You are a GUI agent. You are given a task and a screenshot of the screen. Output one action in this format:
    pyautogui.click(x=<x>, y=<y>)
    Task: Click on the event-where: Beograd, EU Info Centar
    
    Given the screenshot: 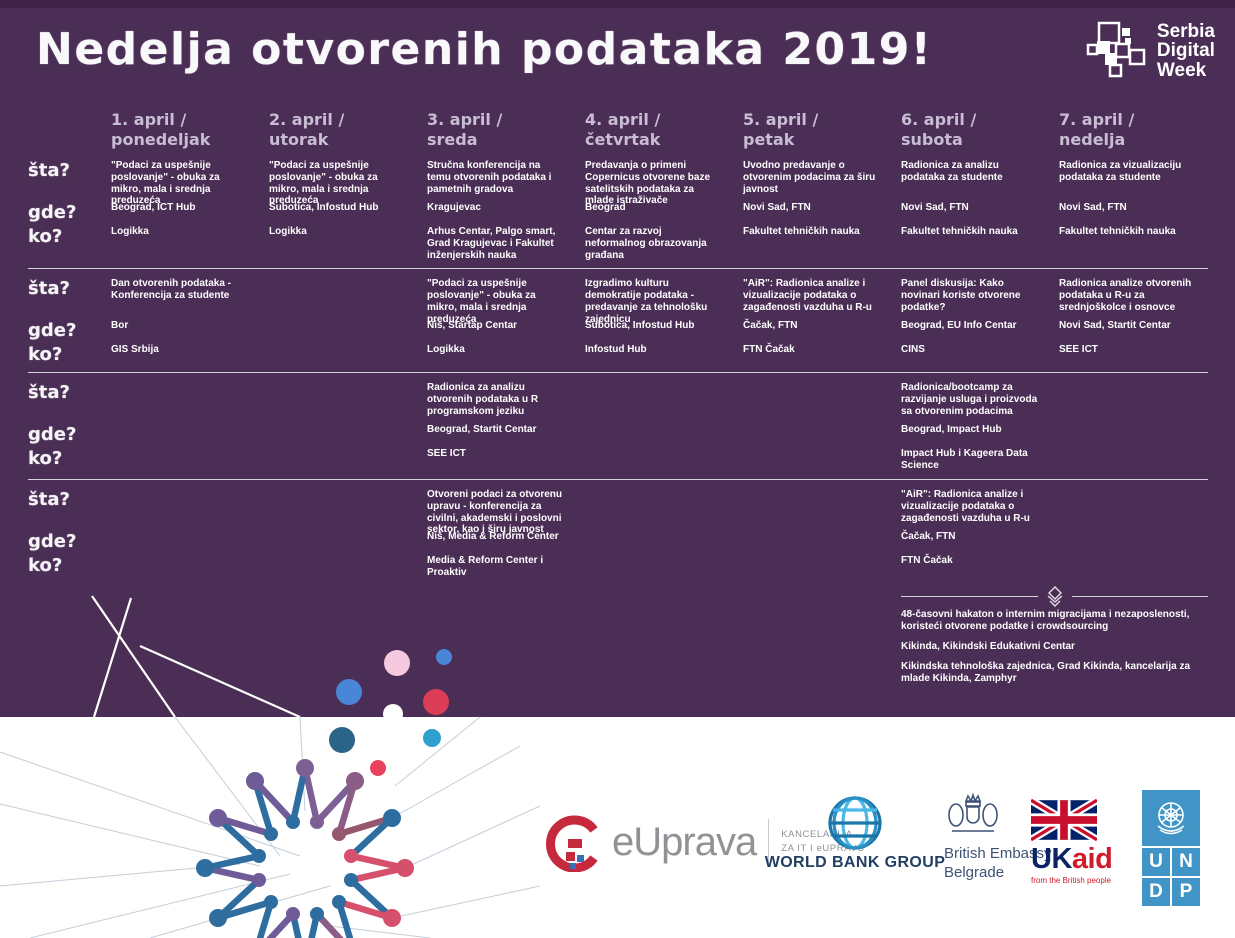 What is the action you would take?
    pyautogui.click(x=959, y=326)
    